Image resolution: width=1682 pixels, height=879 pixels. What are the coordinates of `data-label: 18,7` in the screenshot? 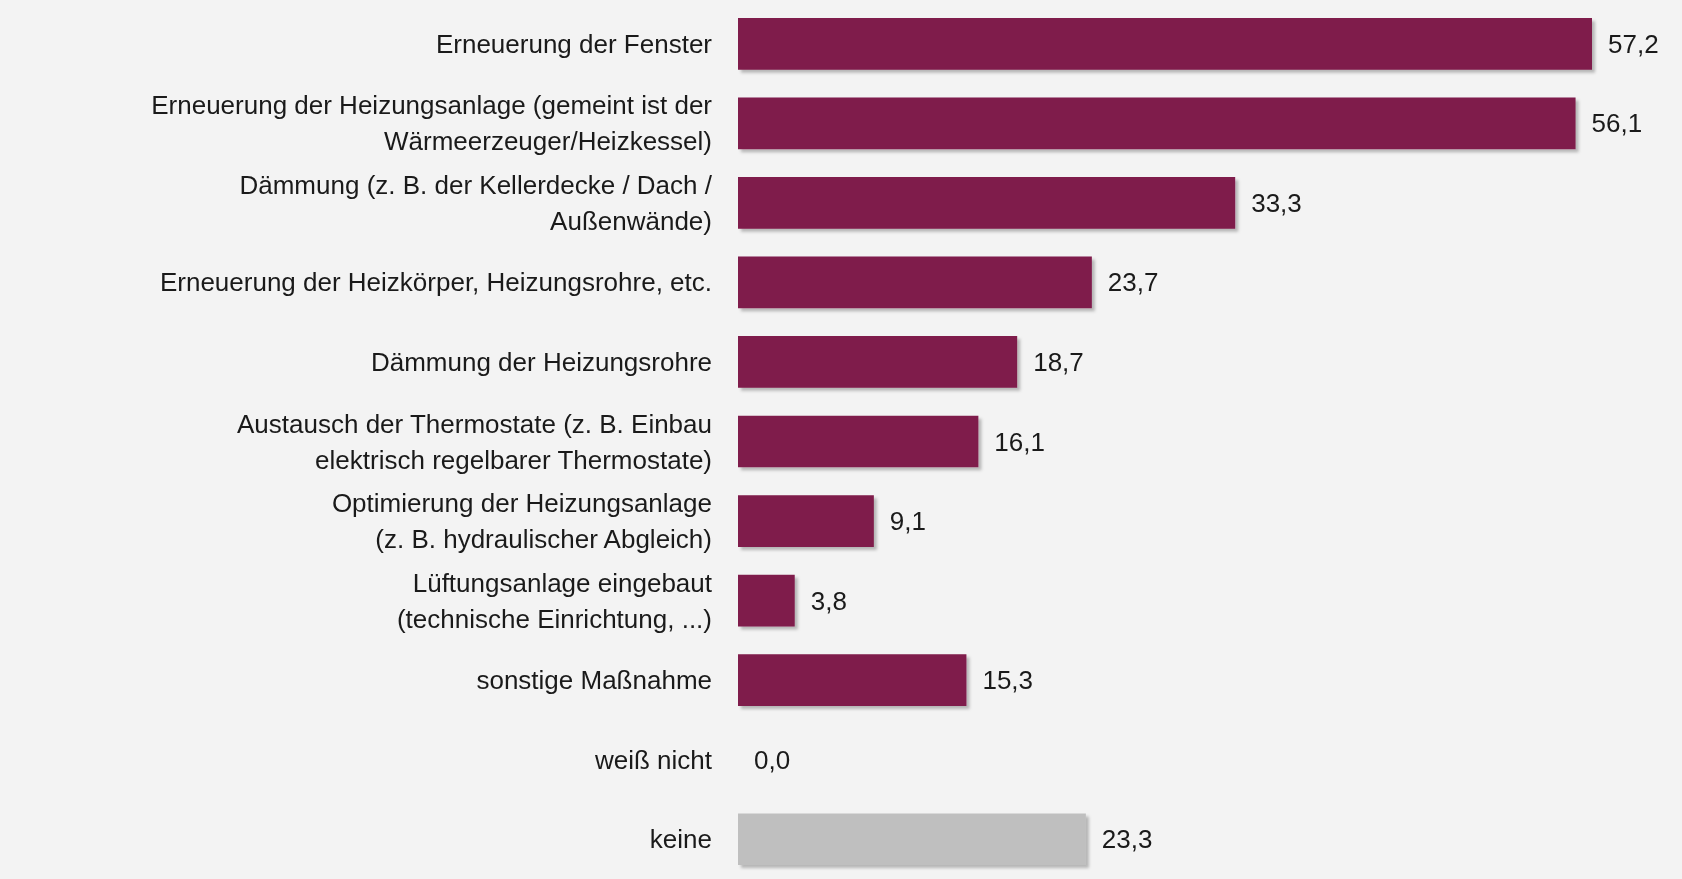 It's located at (1058, 361).